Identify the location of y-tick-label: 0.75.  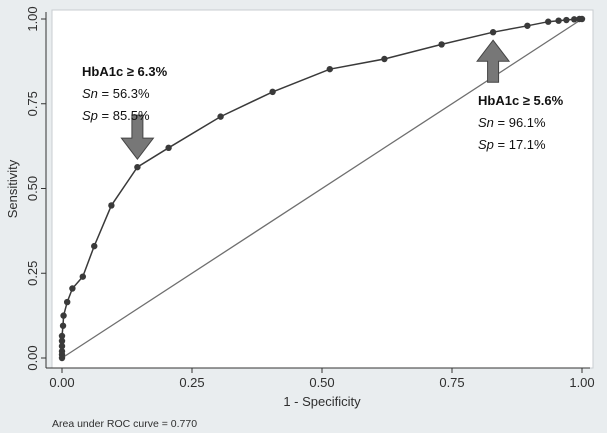
(32, 103).